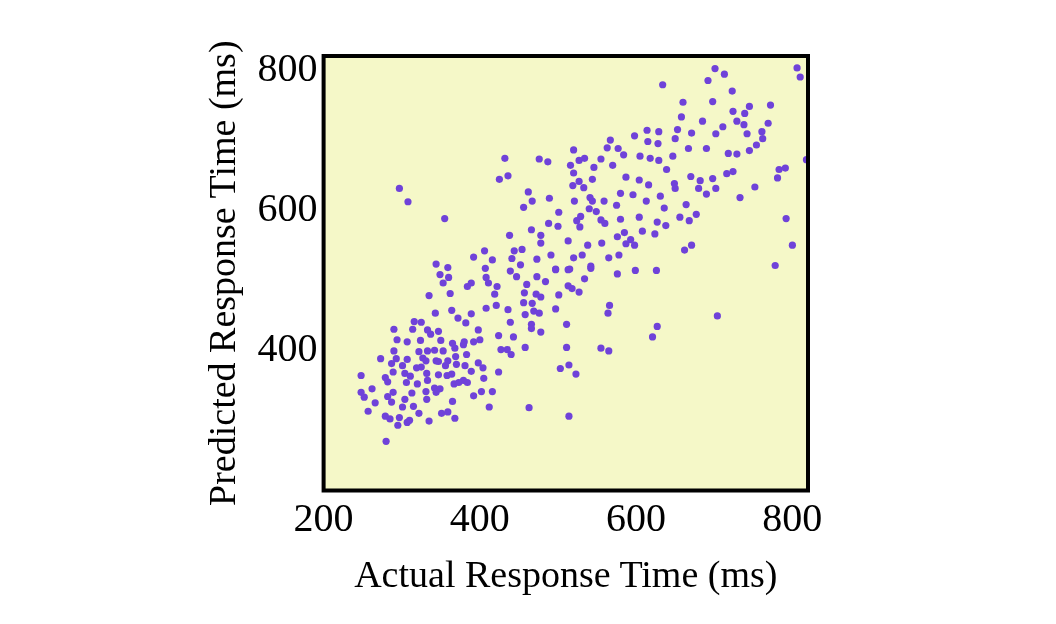 Image resolution: width=1056 pixels, height=624 pixels. What do you see at coordinates (323, 517) in the screenshot?
I see `x-tick-label: 200` at bounding box center [323, 517].